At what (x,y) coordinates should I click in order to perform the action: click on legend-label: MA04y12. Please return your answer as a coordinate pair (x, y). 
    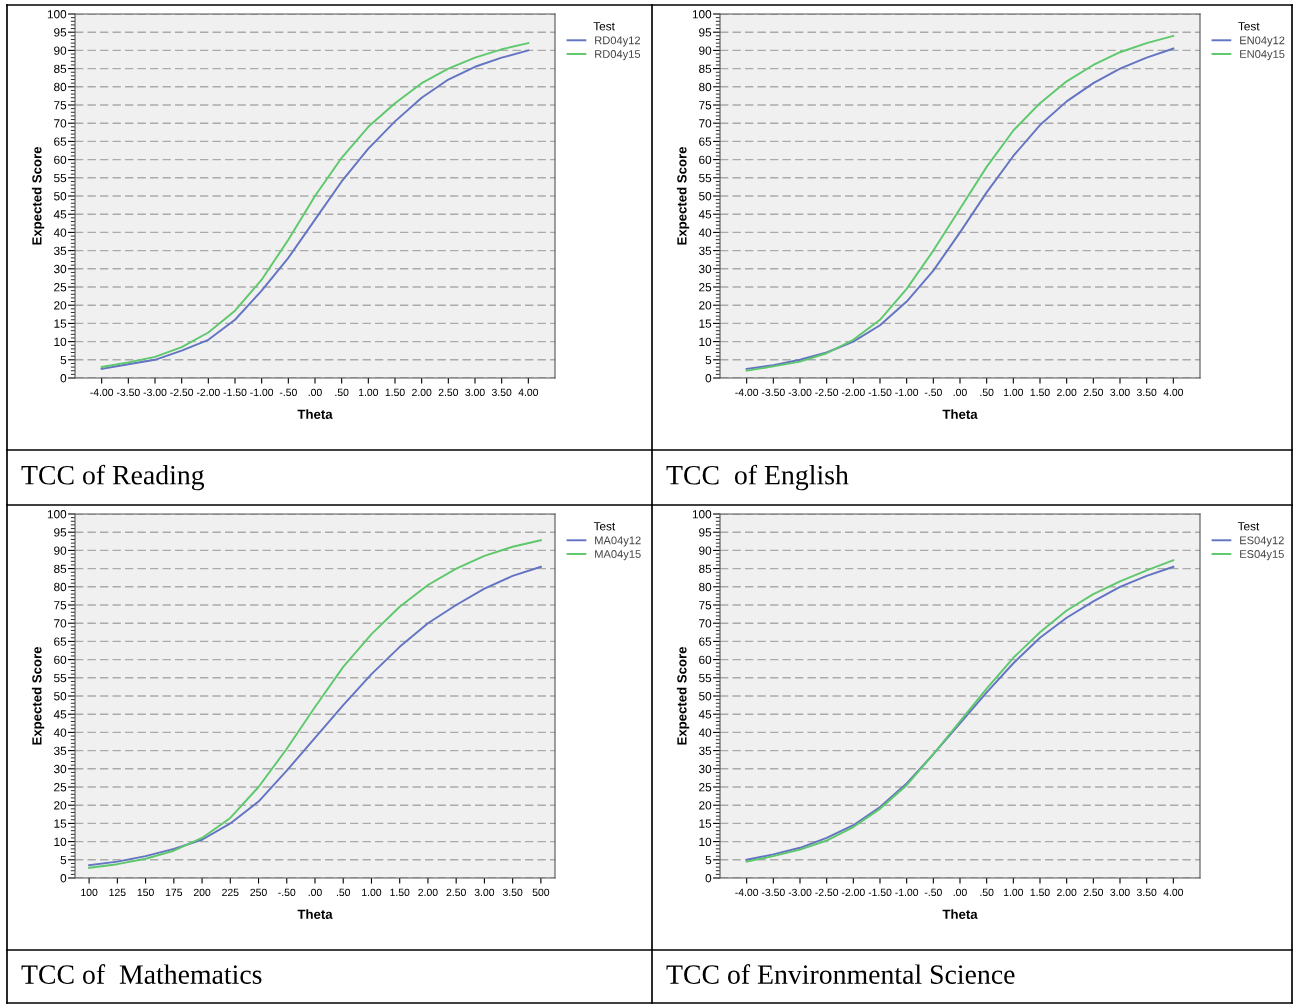
    Looking at the image, I should click on (618, 541).